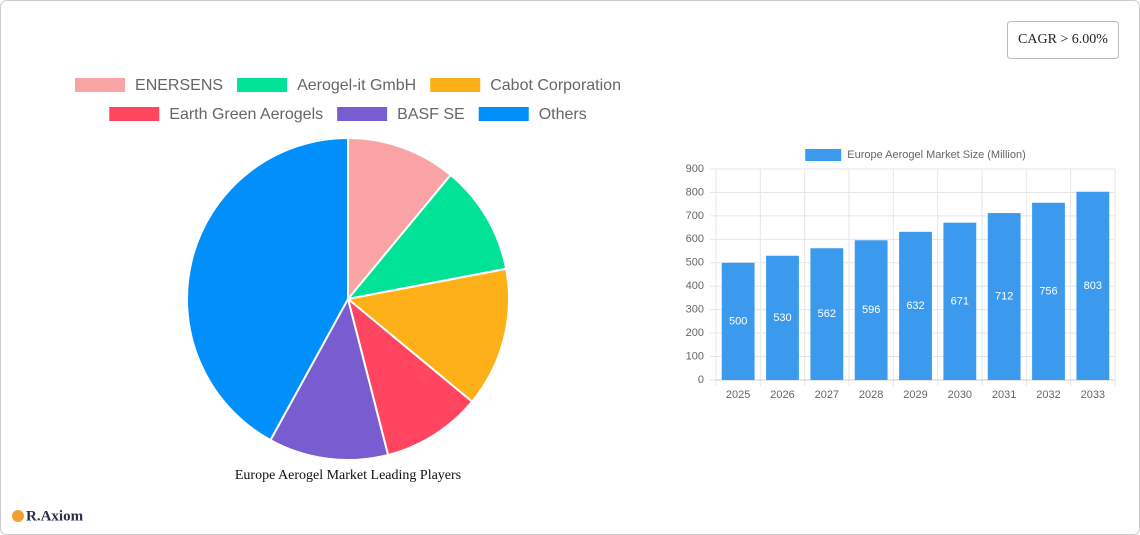  I want to click on y-tick-label: 700, so click(695, 216).